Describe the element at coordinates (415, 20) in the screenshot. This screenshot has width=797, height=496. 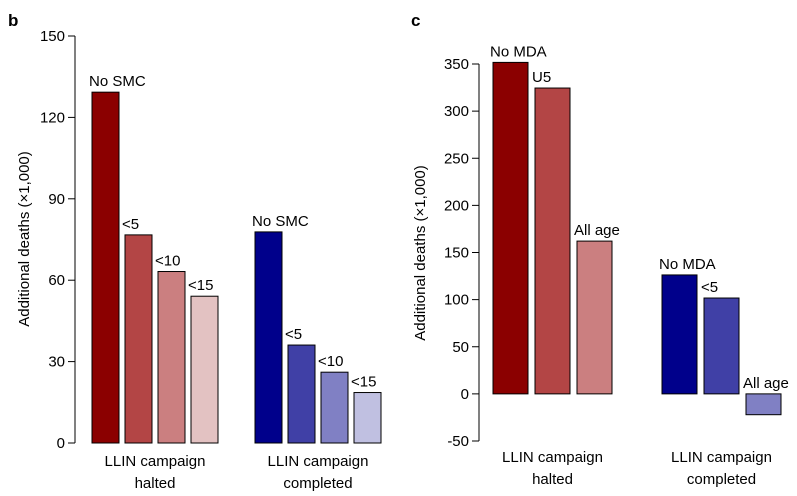
I see `panel-c-letter: c` at that location.